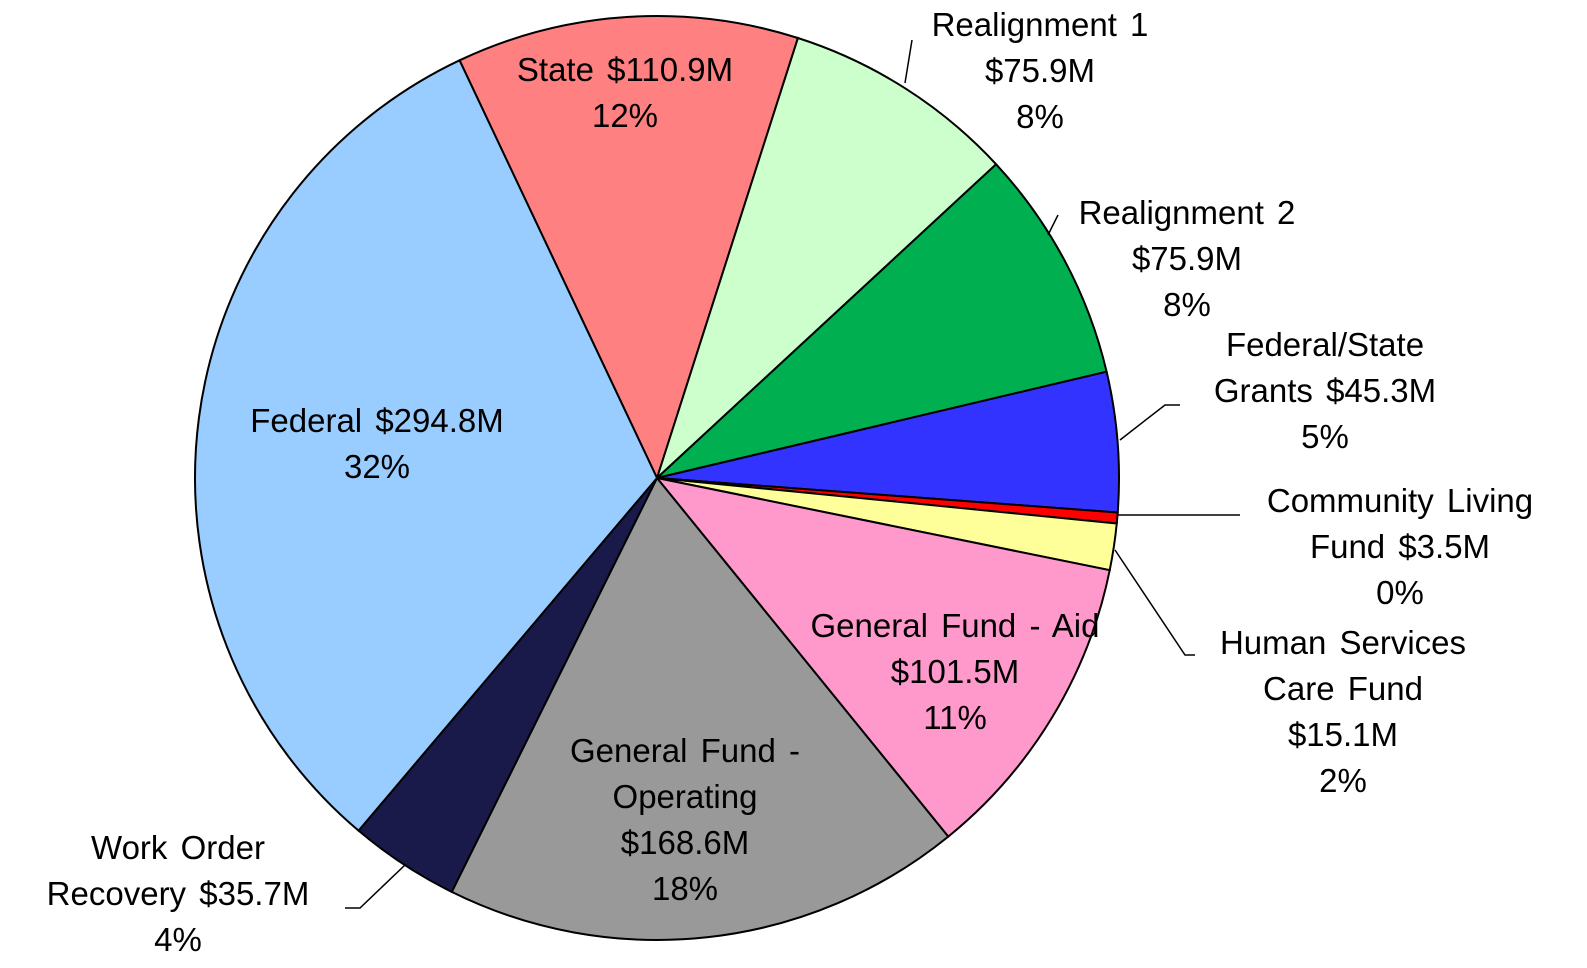  I want to click on category-label: Community Living Fund, so click(1400, 523).